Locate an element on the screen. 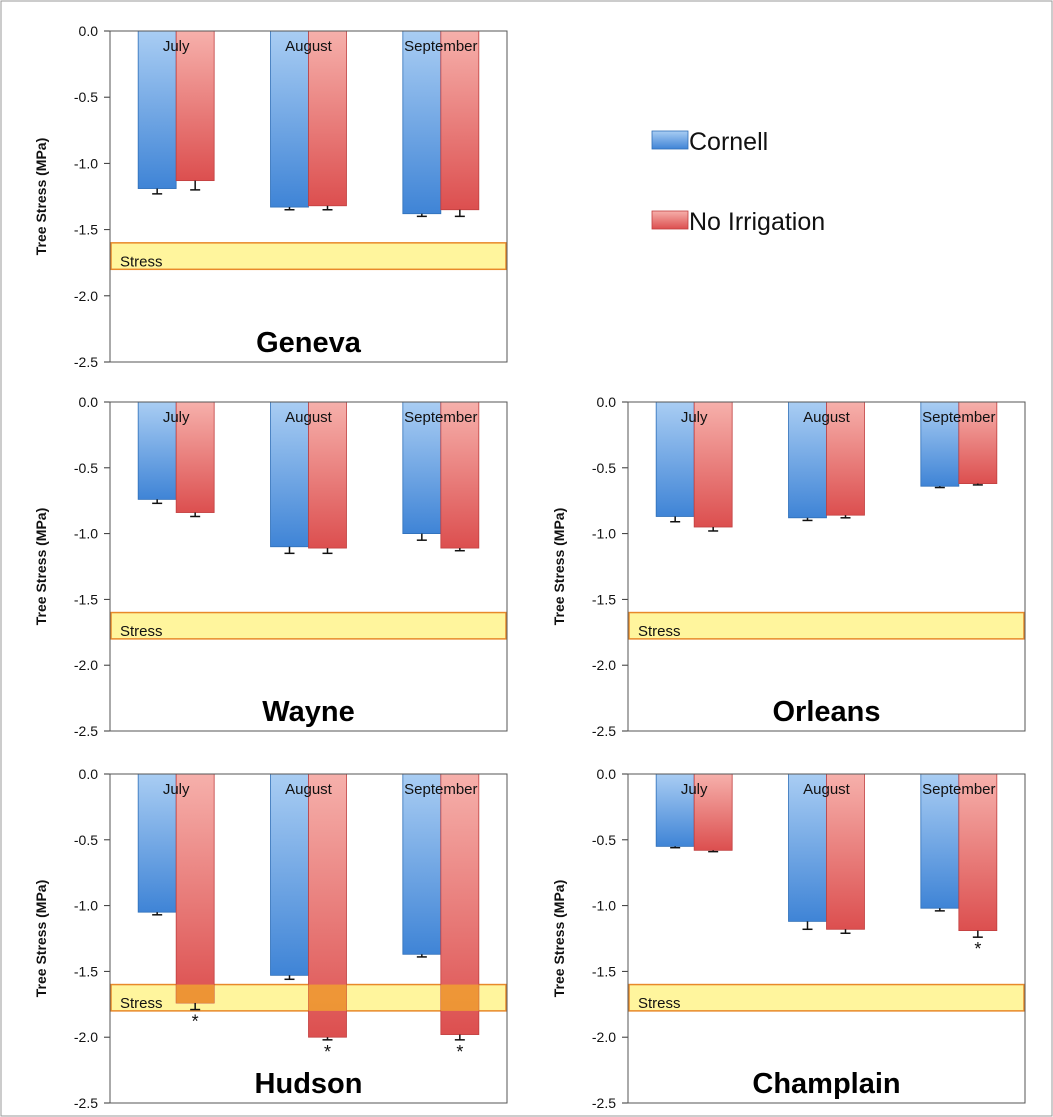 The height and width of the screenshot is (1117, 1053). legend-label: No Irrigation is located at coordinates (757, 222).